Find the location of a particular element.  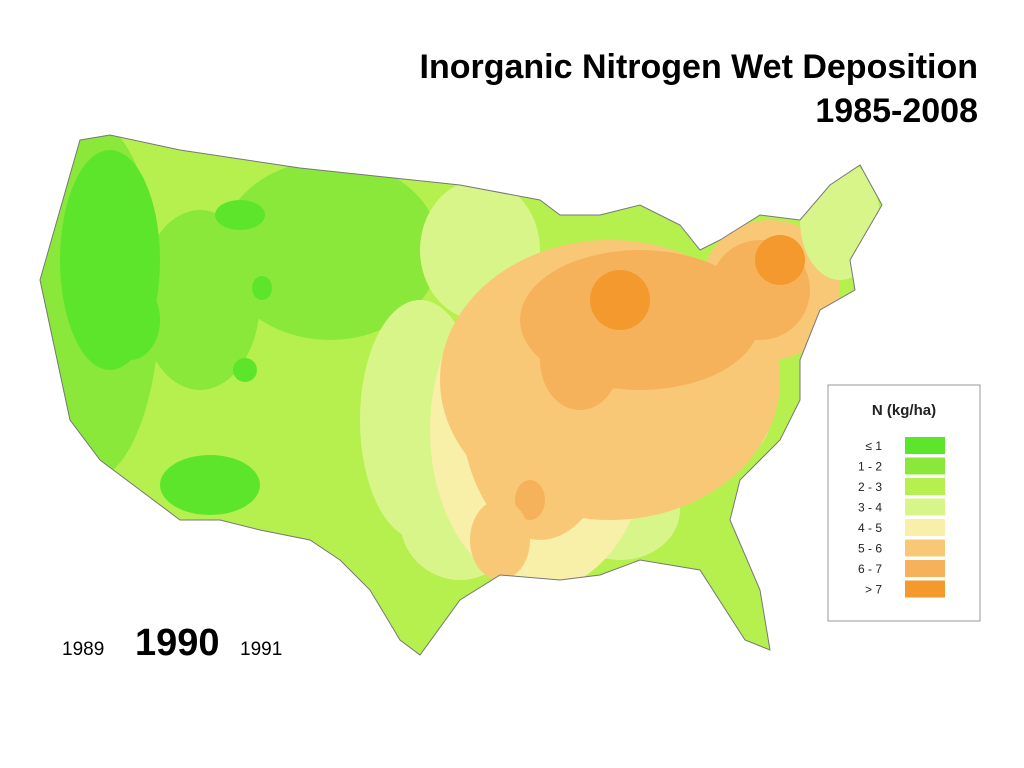

legend-title: N (kg/ha) is located at coordinates (904, 410).